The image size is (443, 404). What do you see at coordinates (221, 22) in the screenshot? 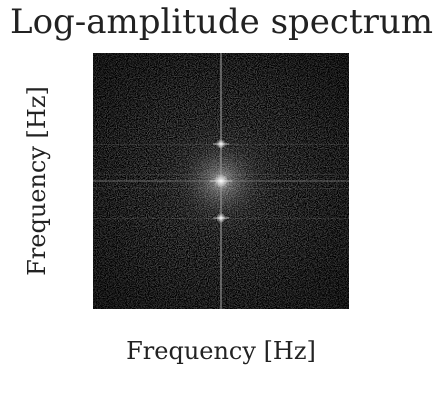
I see `chart-title: Log-amplitude spectrum` at bounding box center [221, 22].